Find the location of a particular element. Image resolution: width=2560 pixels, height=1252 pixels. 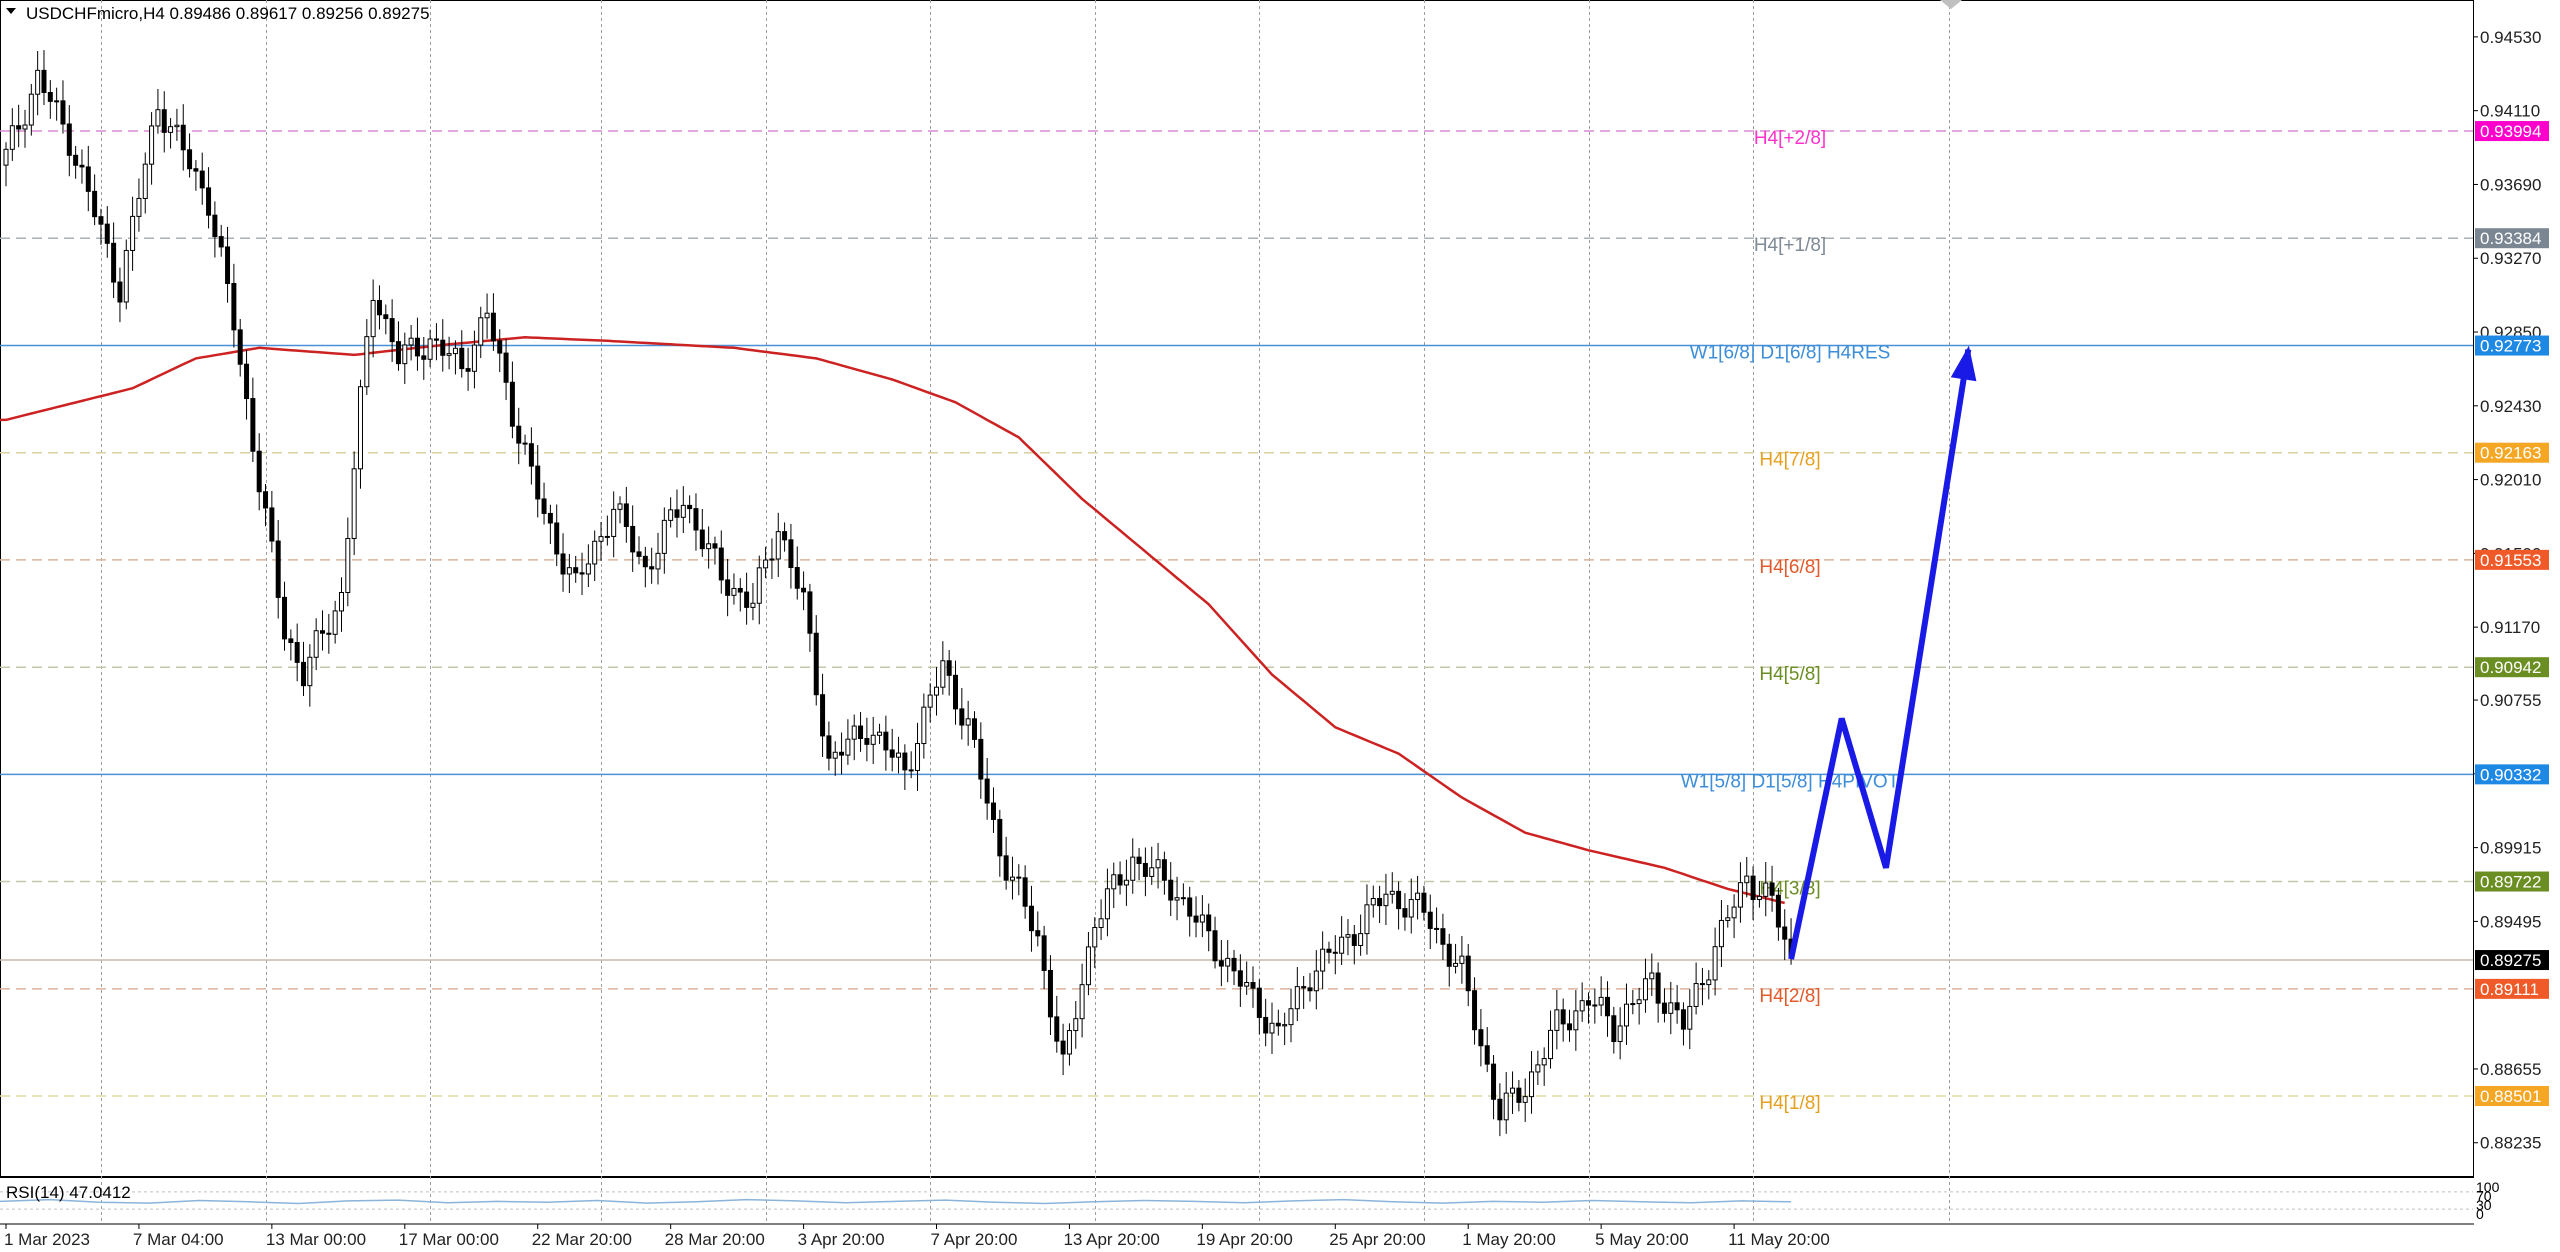

x-tick-label: 28 Mar 20:00 is located at coordinates (715, 1239).